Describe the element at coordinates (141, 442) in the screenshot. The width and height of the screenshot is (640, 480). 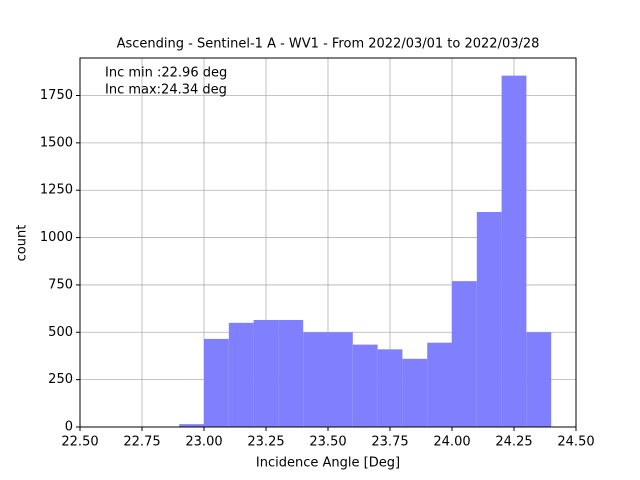
I see `x-tick-label: 22.75` at that location.